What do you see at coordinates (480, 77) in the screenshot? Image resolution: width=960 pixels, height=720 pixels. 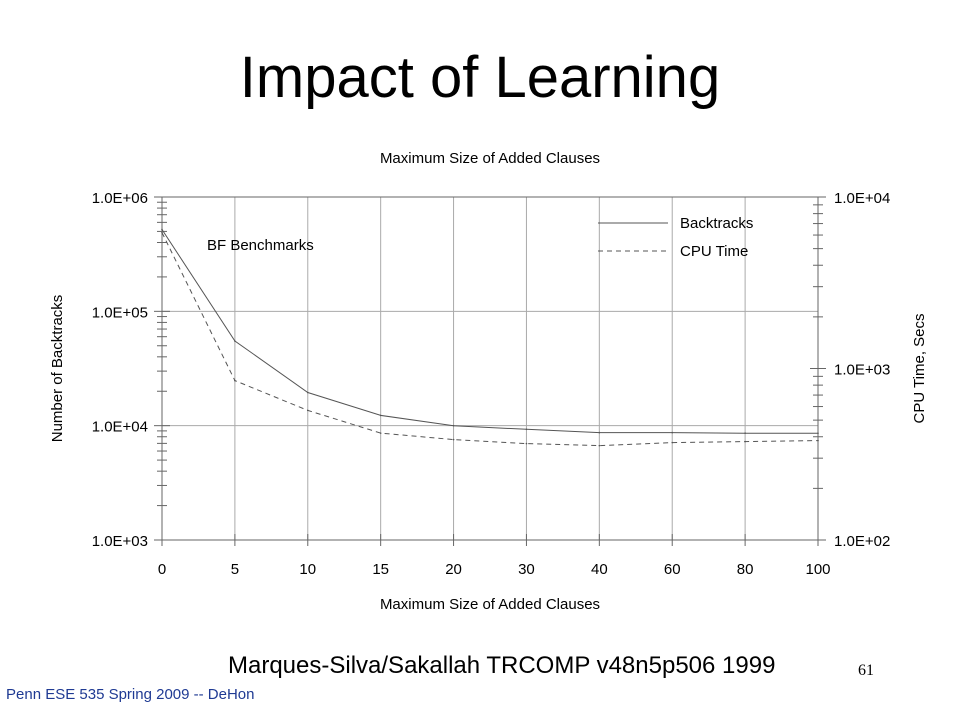 I see `slide-title: Impact of Learning` at bounding box center [480, 77].